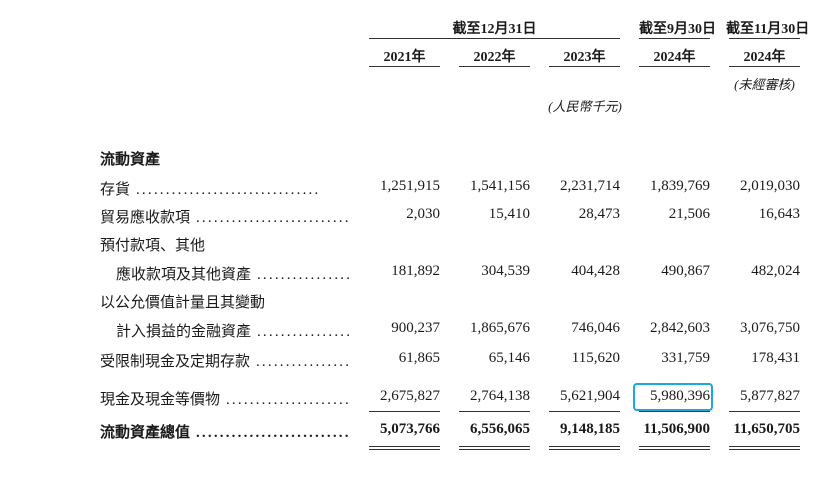  What do you see at coordinates (779, 214) in the screenshot?
I see `cell-value: 16,643` at bounding box center [779, 214].